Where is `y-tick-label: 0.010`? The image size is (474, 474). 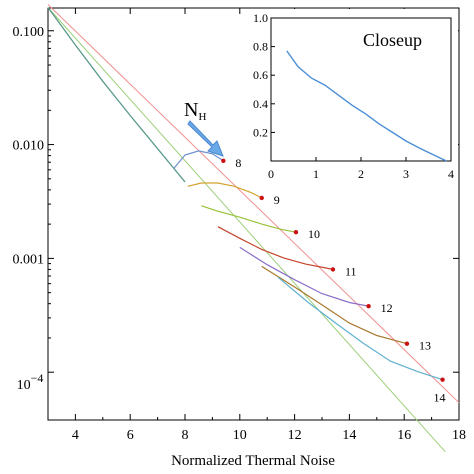
y-tick-label: 0.010 is located at coordinates (29, 146).